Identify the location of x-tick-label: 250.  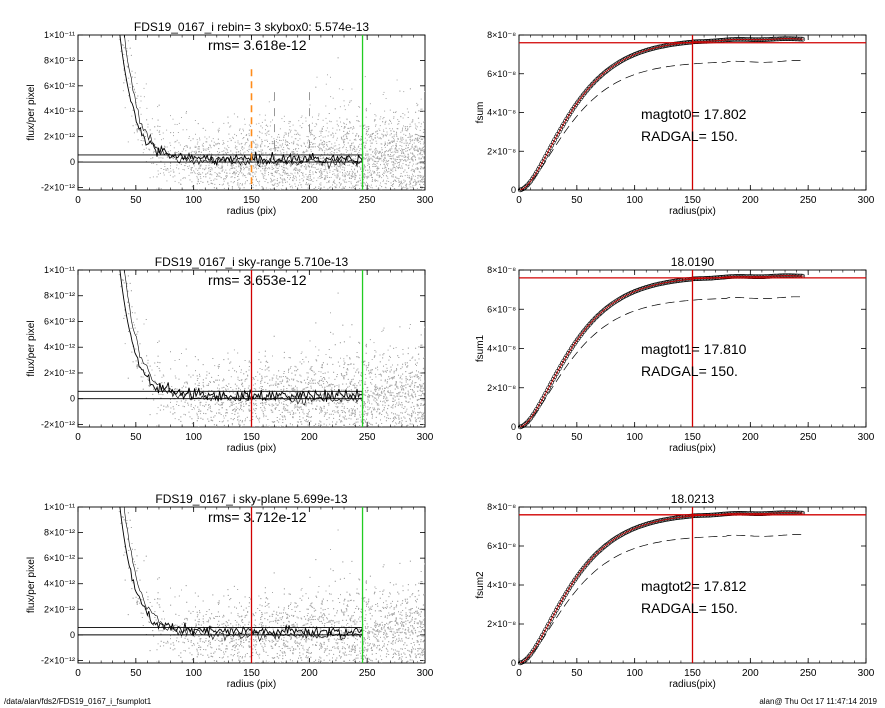
(367, 437).